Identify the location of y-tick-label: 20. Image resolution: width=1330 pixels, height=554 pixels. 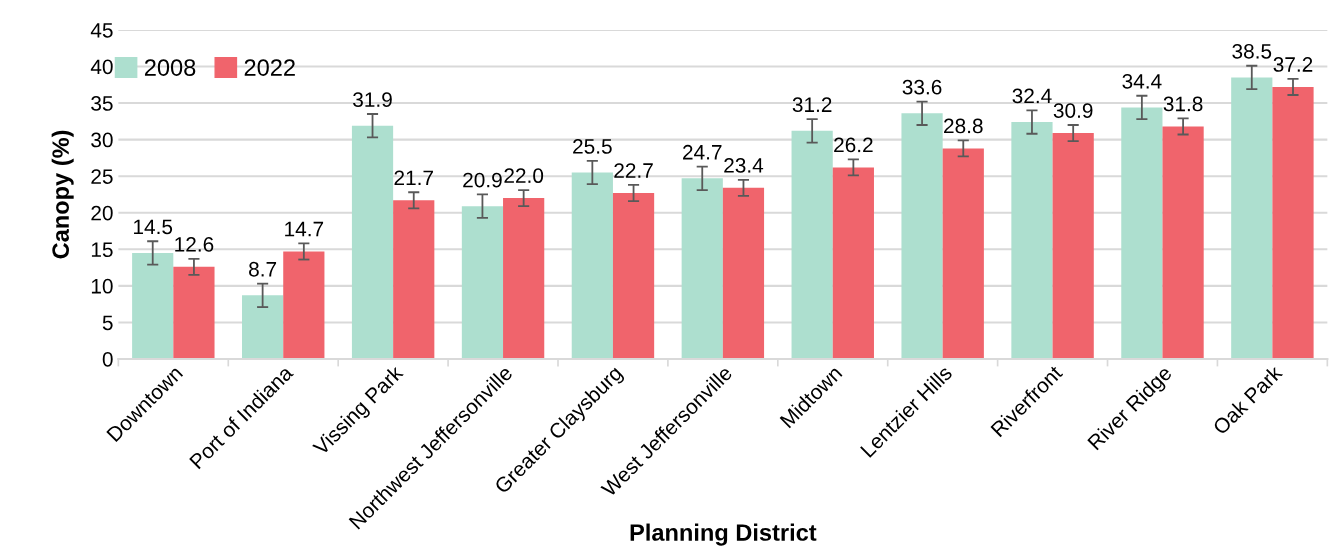
(102, 213).